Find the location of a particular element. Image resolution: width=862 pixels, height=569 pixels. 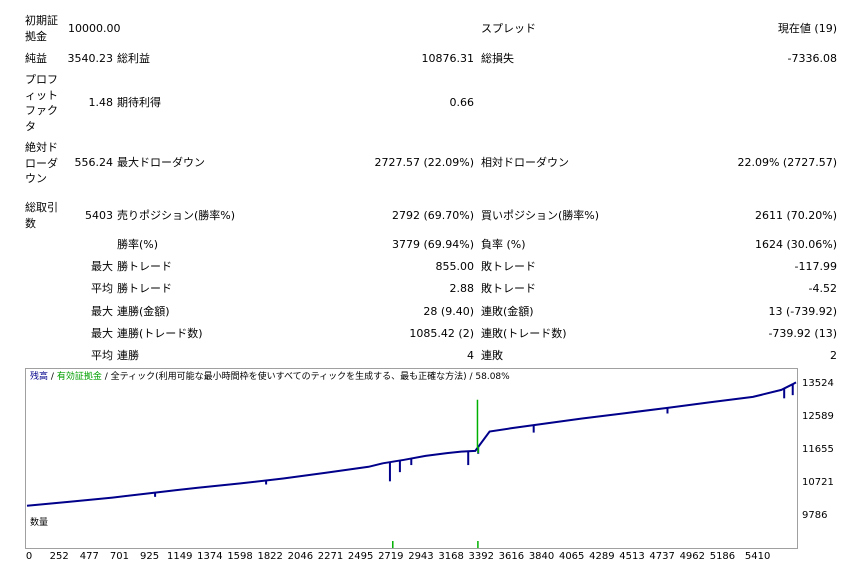

value-max-consec-loss: -739.92 (13) is located at coordinates (802, 333).